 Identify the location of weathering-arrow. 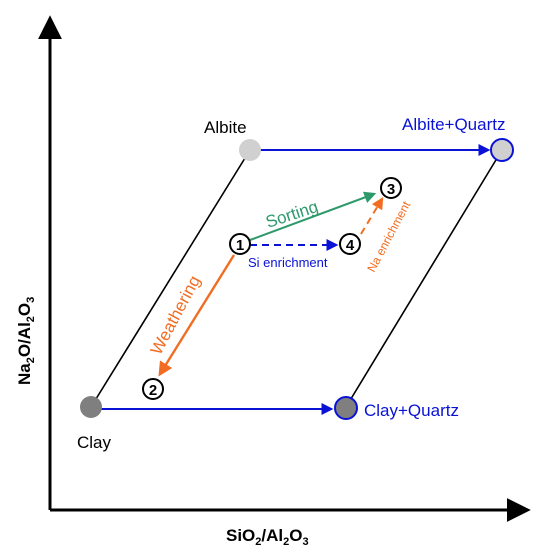
(197, 315).